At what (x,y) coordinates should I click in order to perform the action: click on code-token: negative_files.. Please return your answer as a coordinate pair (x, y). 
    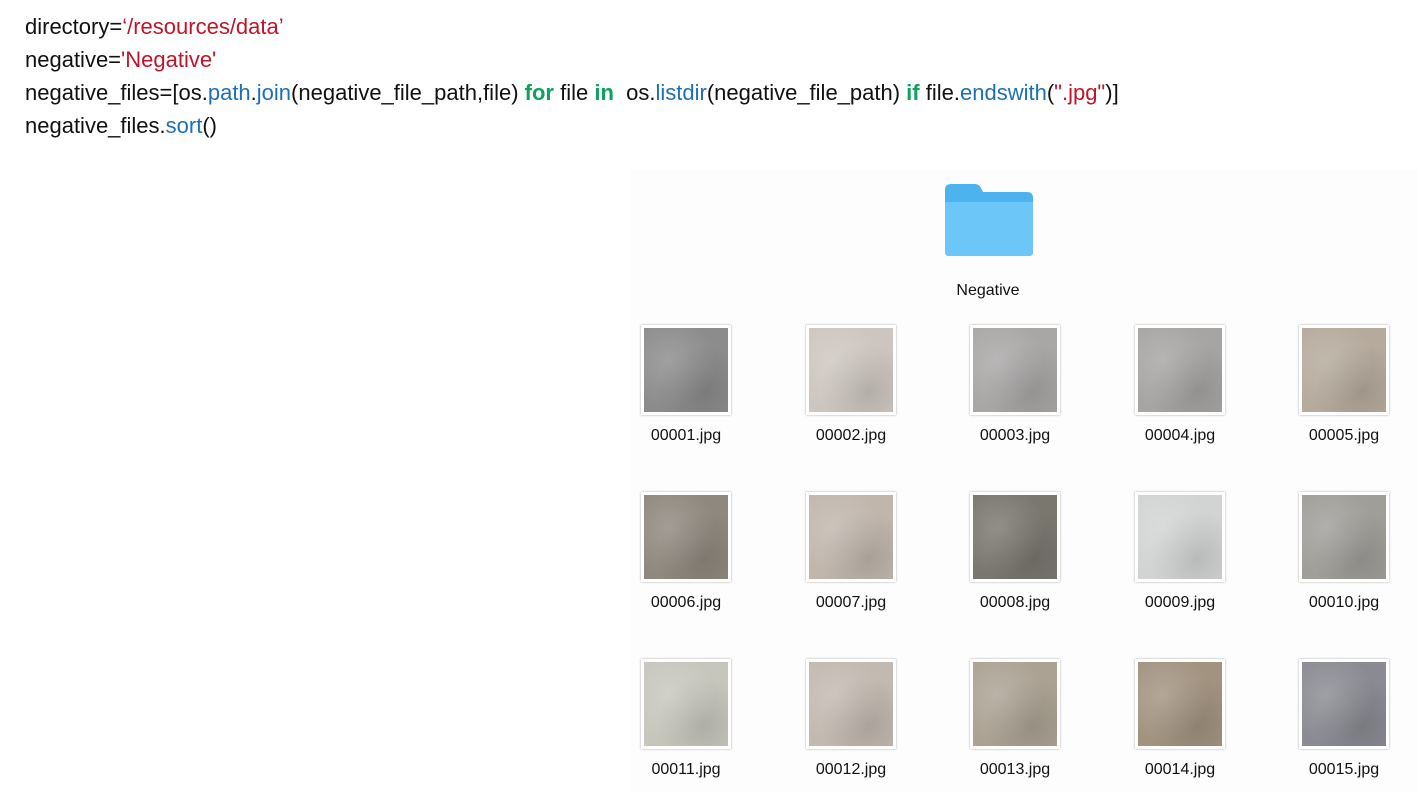
    Looking at the image, I should click on (95, 125).